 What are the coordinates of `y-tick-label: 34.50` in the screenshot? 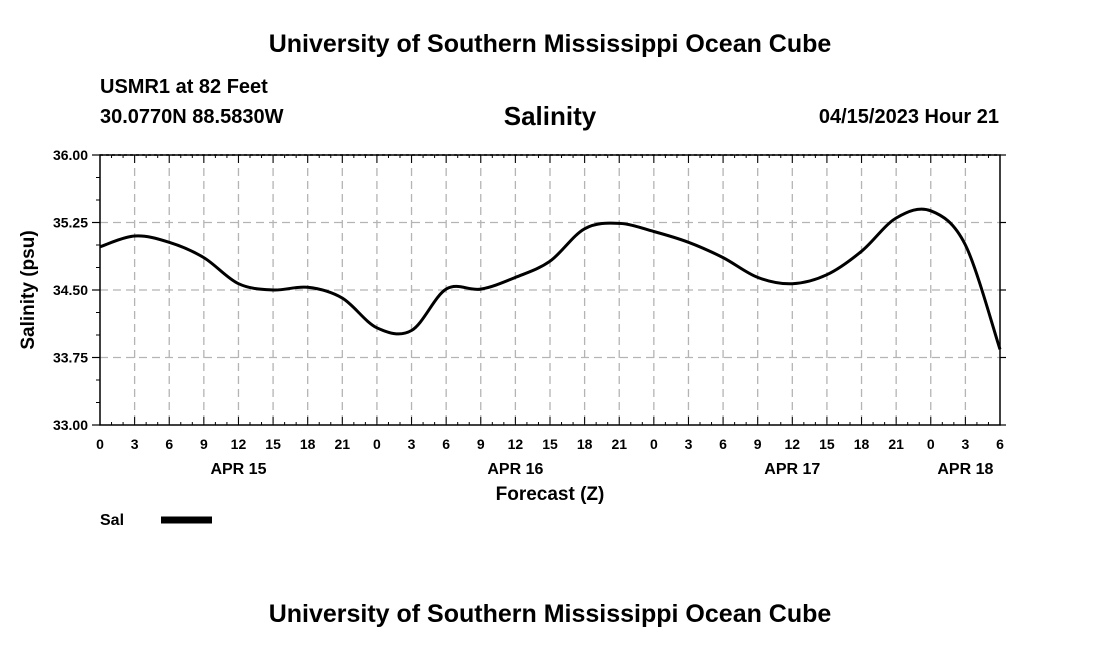 It's located at (70, 290).